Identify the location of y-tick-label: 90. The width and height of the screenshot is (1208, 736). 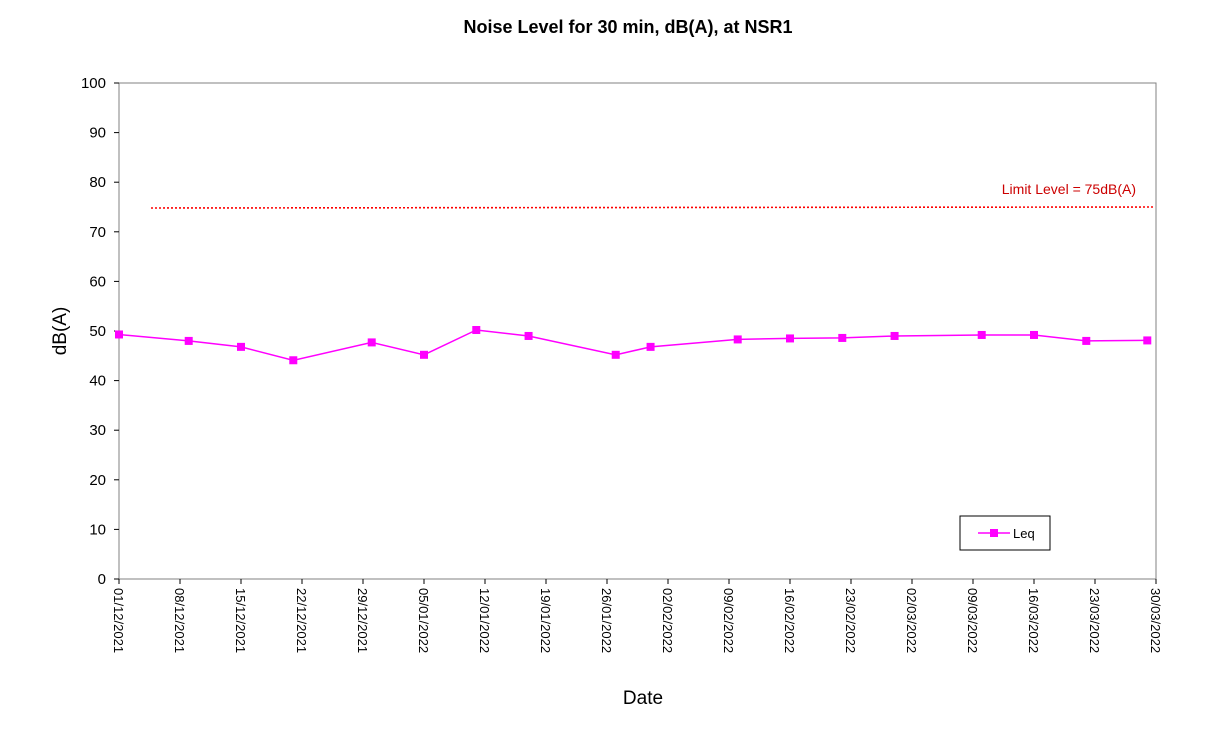
(97, 133).